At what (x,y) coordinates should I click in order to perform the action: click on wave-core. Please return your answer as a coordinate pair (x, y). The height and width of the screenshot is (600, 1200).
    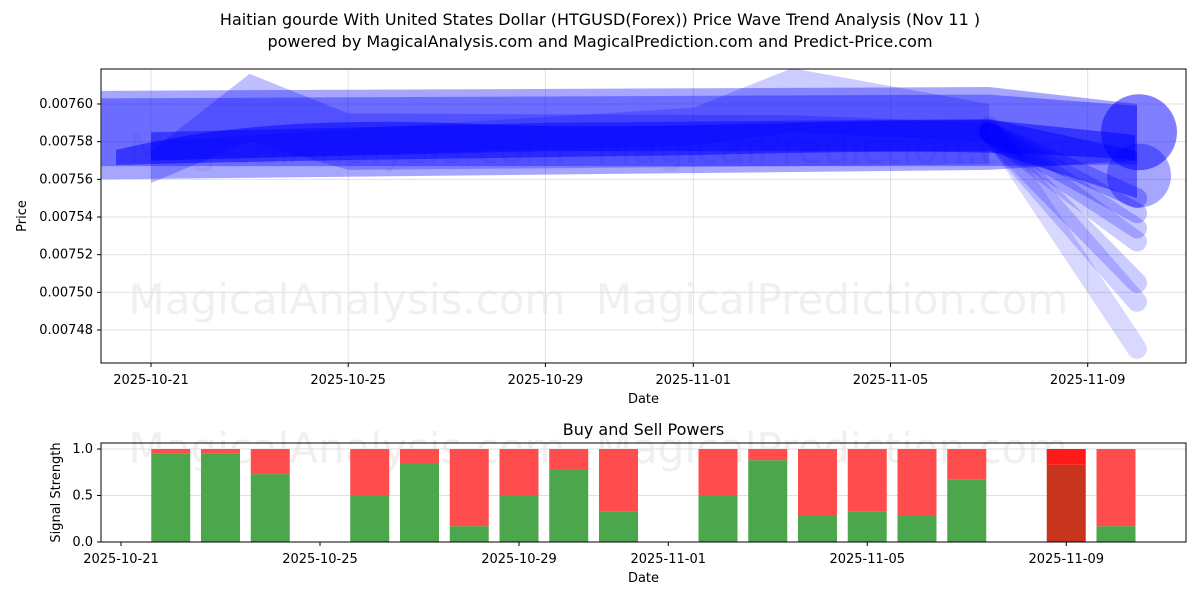
    Looking at the image, I should click on (625, 142).